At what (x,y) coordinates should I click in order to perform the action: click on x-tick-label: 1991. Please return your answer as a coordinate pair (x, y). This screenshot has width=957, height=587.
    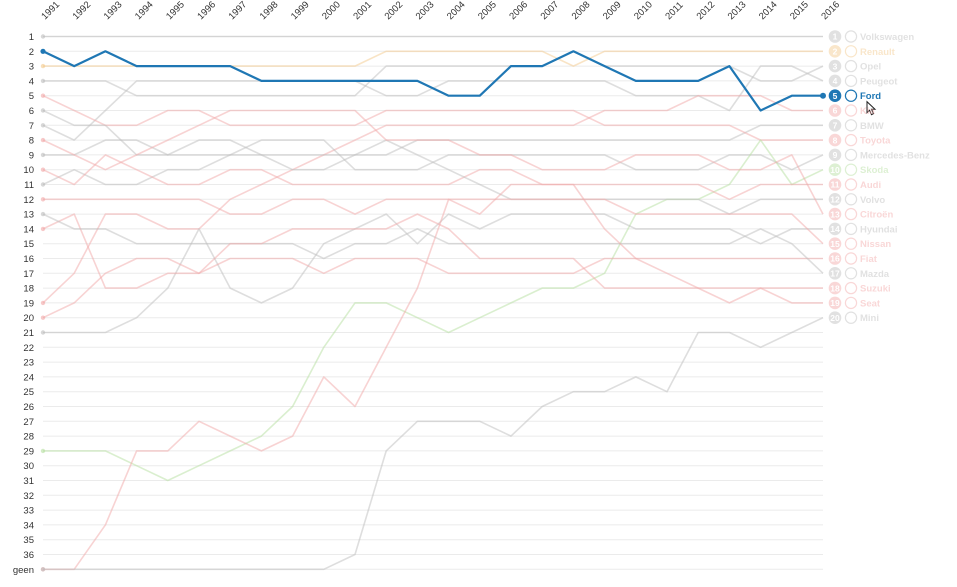
    Looking at the image, I should click on (50, 11).